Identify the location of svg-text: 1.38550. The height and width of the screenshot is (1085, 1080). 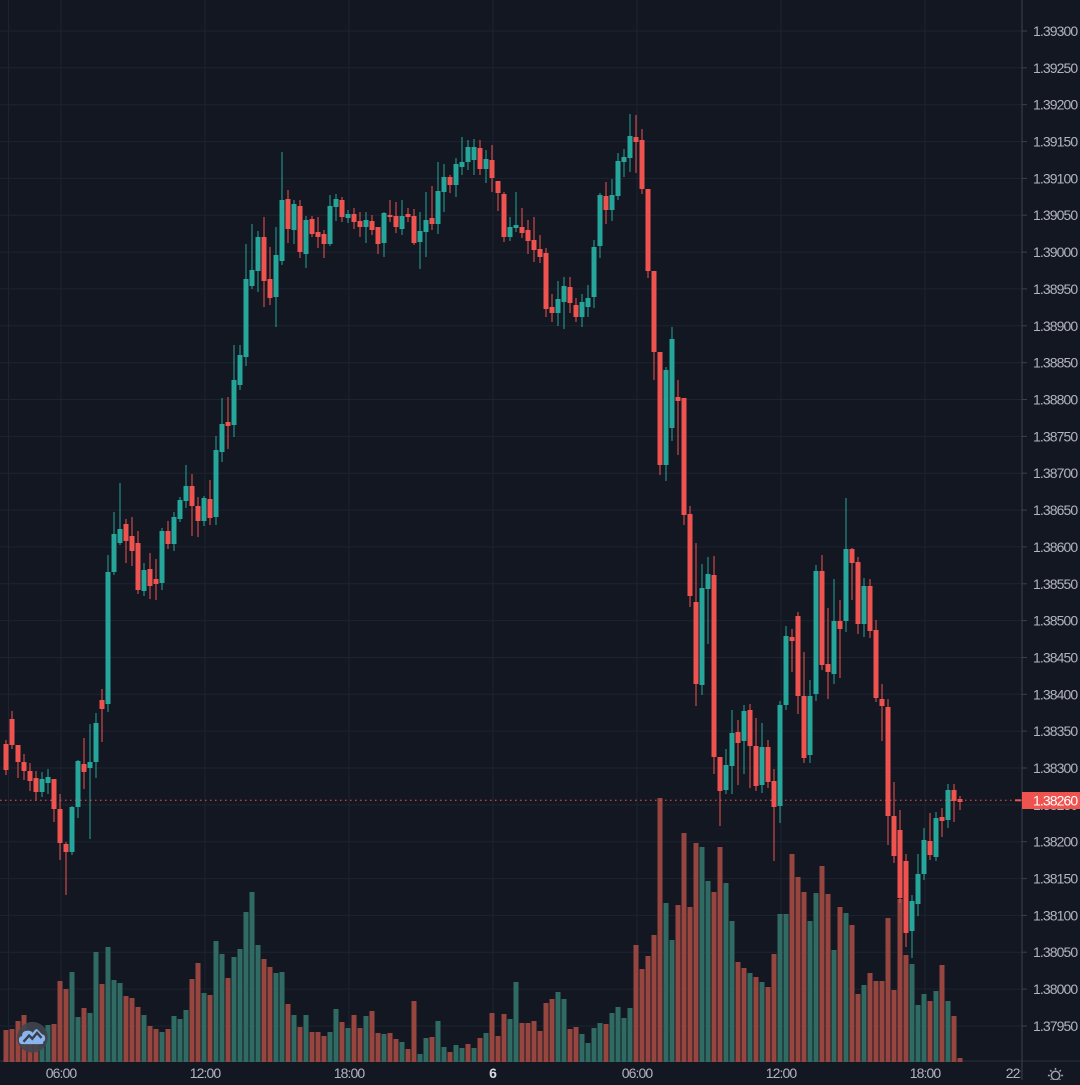
(1055, 584).